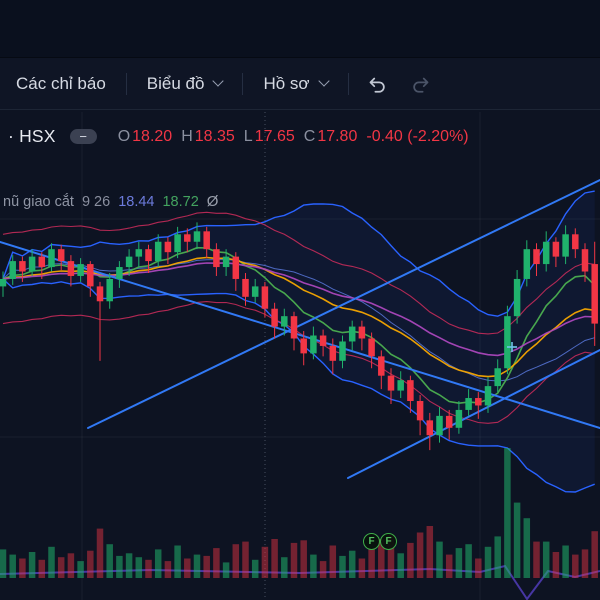 The width and height of the screenshot is (600, 600). I want to click on redo-button, so click(421, 84).